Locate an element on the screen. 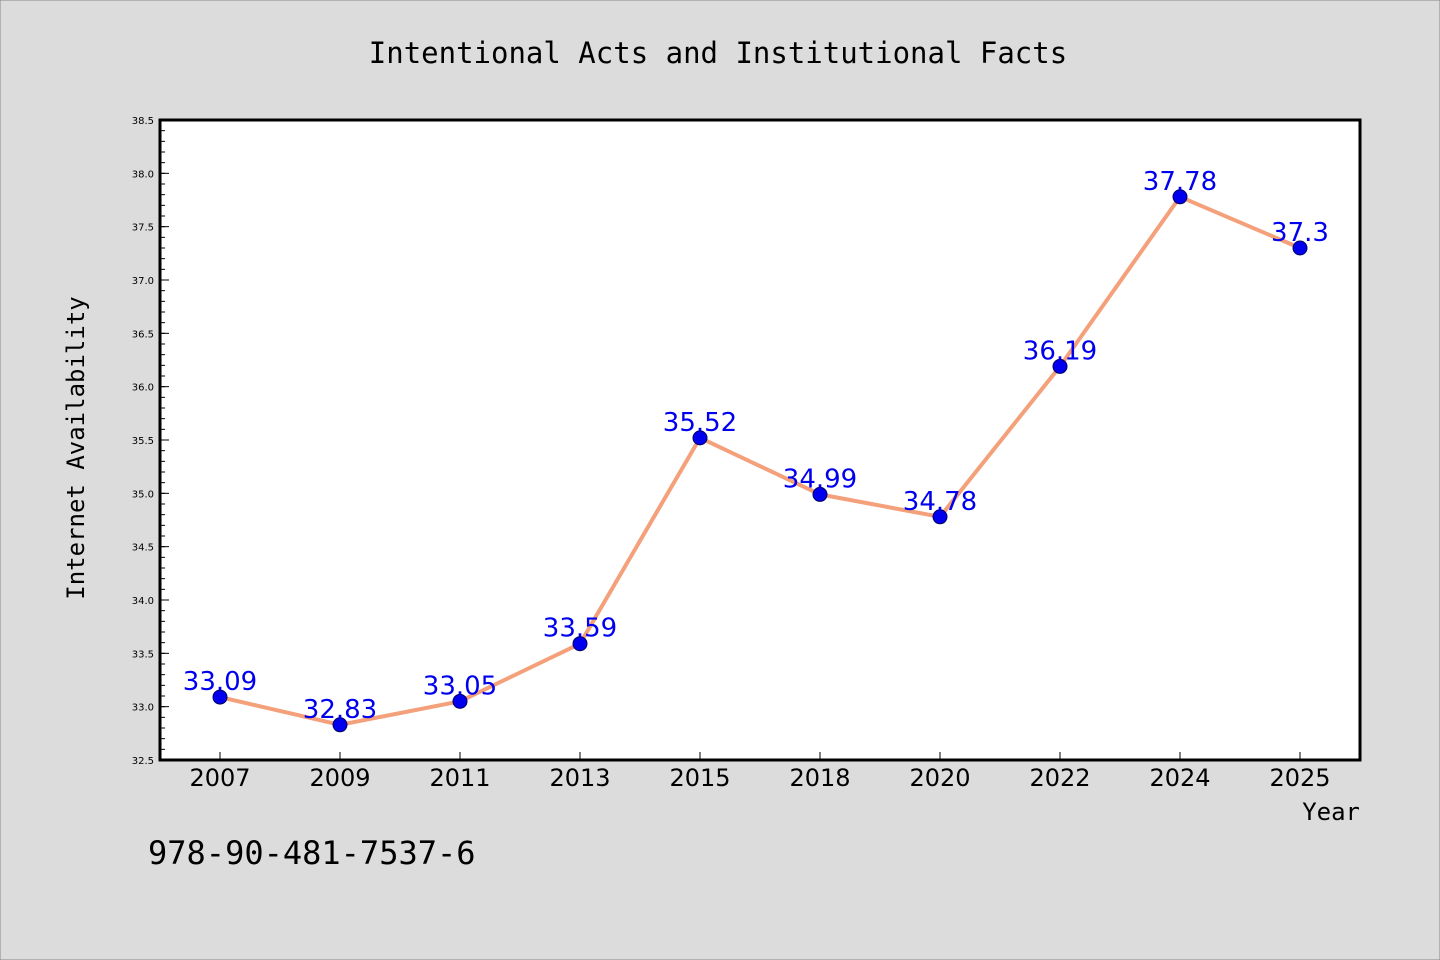  y-tick-label: 35.0 is located at coordinates (143, 494).